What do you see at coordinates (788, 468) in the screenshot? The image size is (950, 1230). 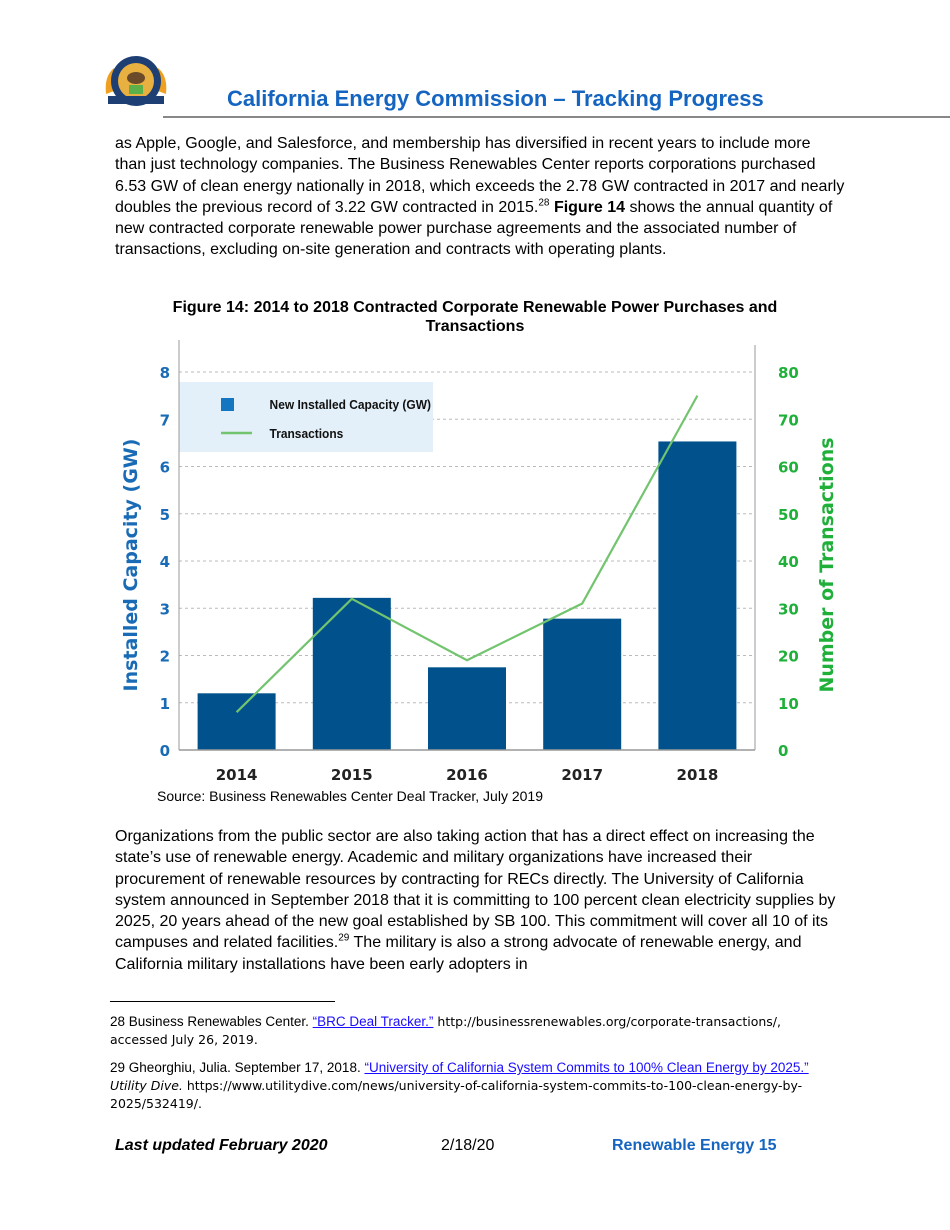 I see `right-axis-tick: 60` at bounding box center [788, 468].